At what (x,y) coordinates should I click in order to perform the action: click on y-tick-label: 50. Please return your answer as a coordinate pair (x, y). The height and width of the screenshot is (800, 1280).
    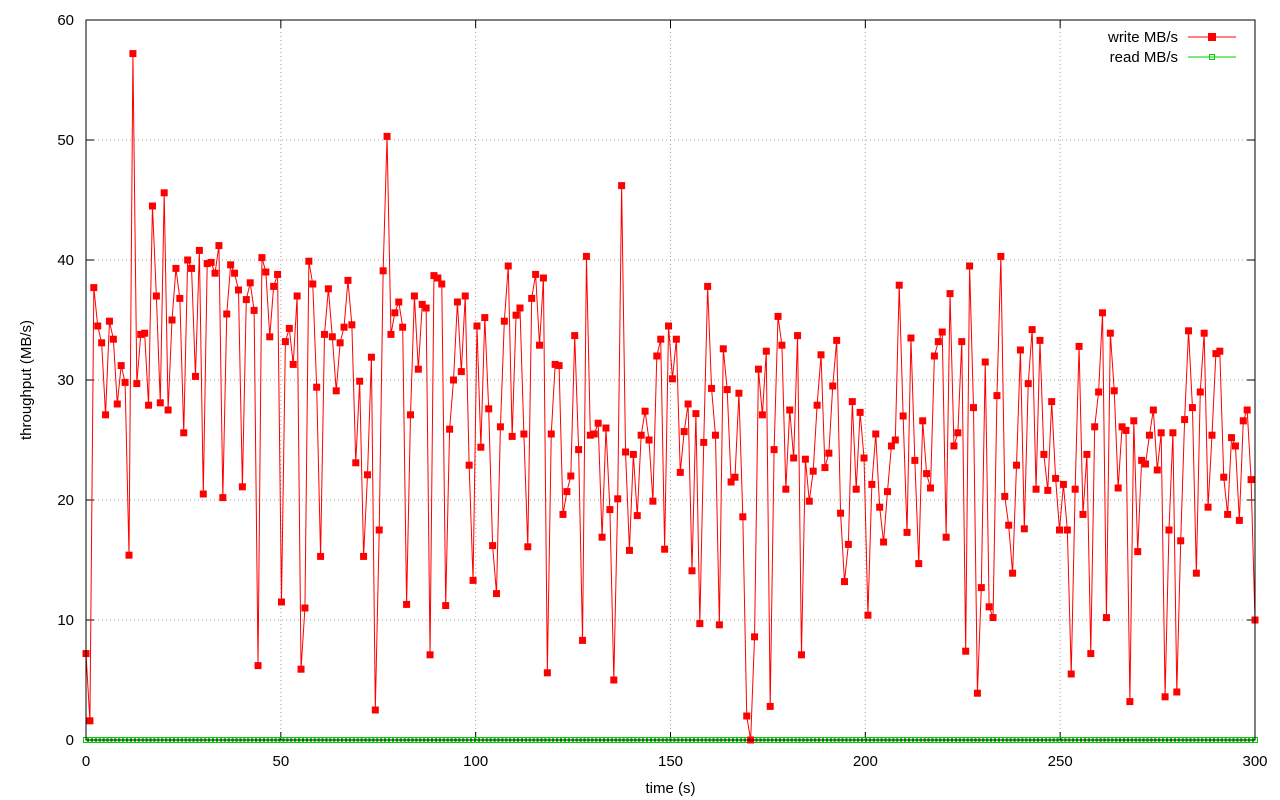
    Looking at the image, I should click on (65, 140).